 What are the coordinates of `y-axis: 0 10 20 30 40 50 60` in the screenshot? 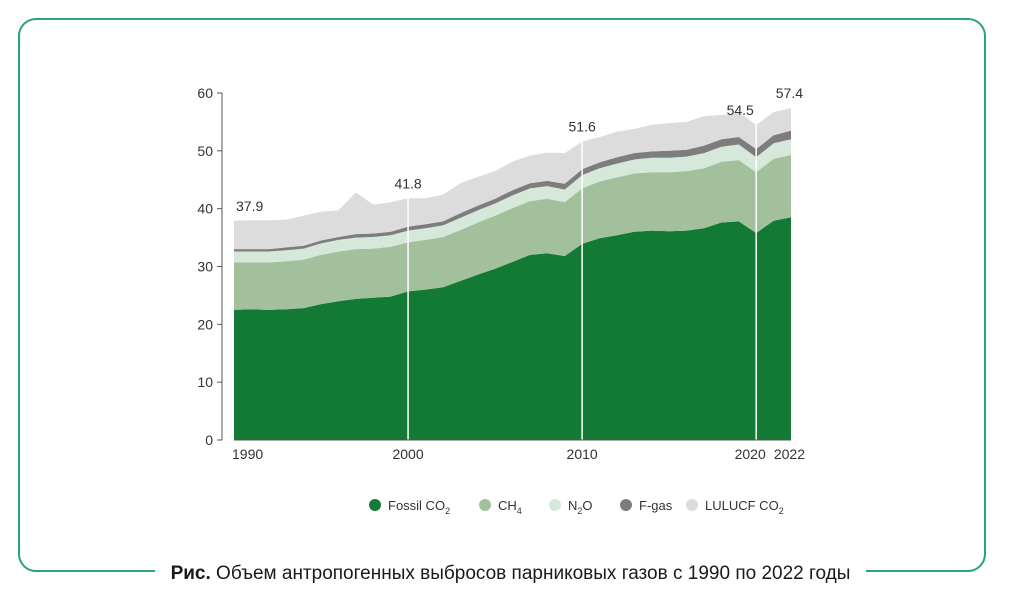 It's located at (210, 266).